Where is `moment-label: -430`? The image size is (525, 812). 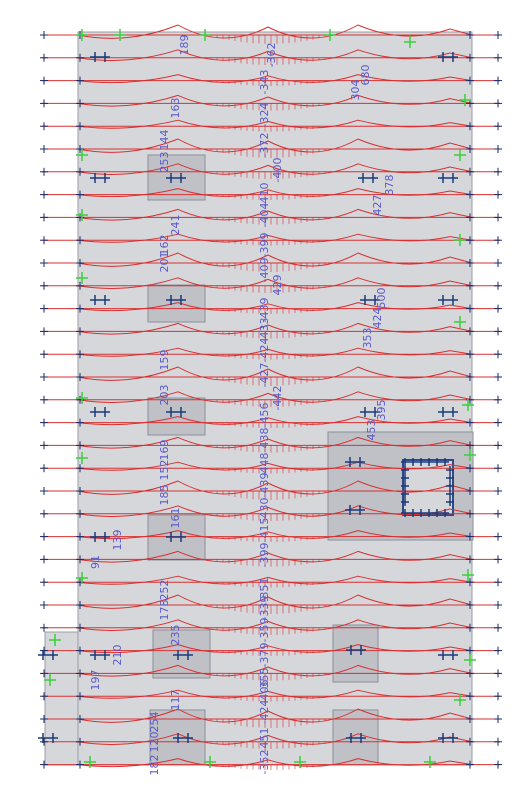 moment-label: -430 is located at coordinates (264, 510).